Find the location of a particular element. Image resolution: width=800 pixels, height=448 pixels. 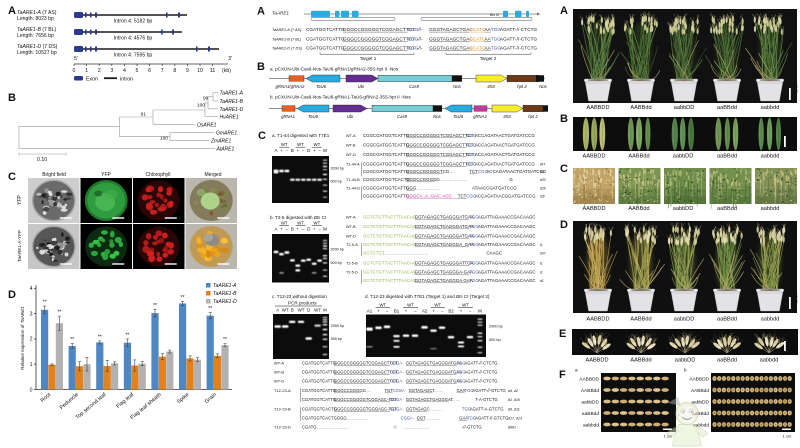

svg-text: 6 is located at coordinates (149, 71).